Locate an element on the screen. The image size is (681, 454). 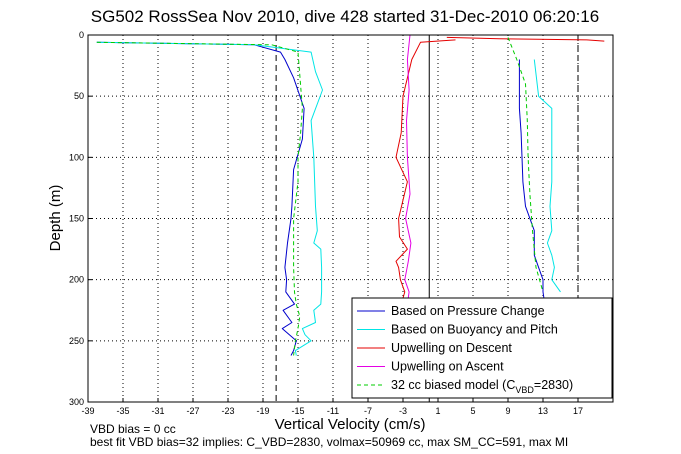
x-axis-ticks: -39 -35 -31 -27 -23 -19 -15 -11 -7 -3 1 5 9 13 17 is located at coordinates (332, 407).